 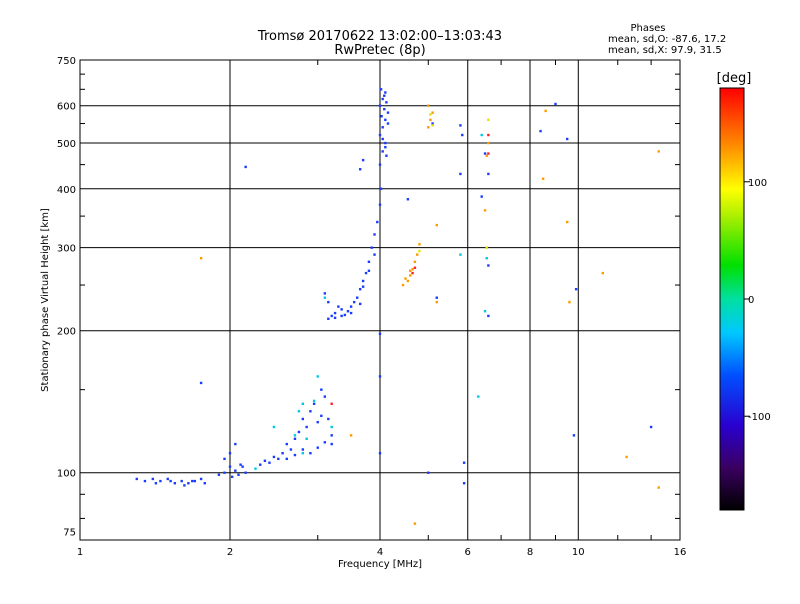 What do you see at coordinates (66, 144) in the screenshot?
I see `y-tick-label: 500` at bounding box center [66, 144].